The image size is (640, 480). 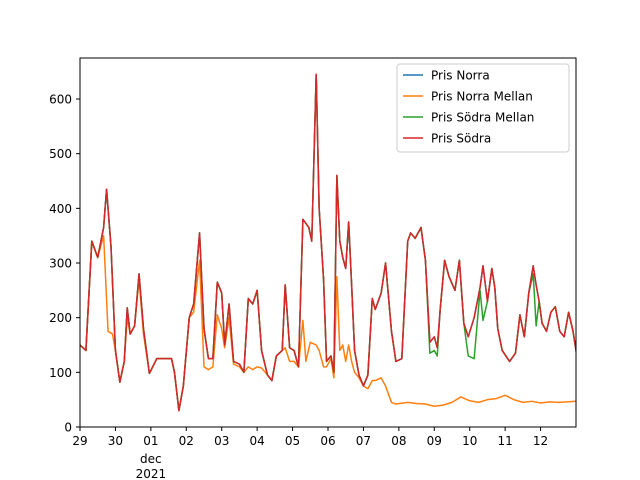 What do you see at coordinates (60, 209) in the screenshot?
I see `y-tick-label: 400` at bounding box center [60, 209].